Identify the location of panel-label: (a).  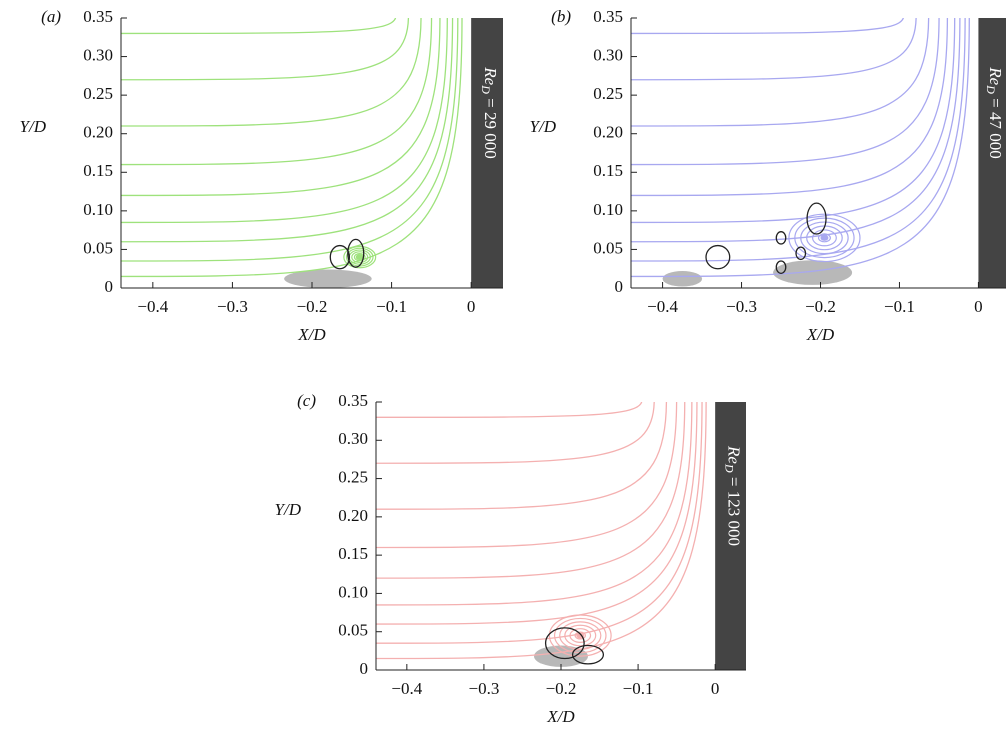
(51, 16).